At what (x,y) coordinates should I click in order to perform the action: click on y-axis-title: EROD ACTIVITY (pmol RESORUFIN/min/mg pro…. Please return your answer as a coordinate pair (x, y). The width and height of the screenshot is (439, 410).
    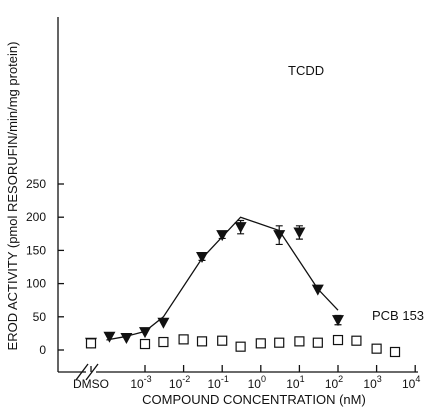
    Looking at the image, I should click on (12, 196).